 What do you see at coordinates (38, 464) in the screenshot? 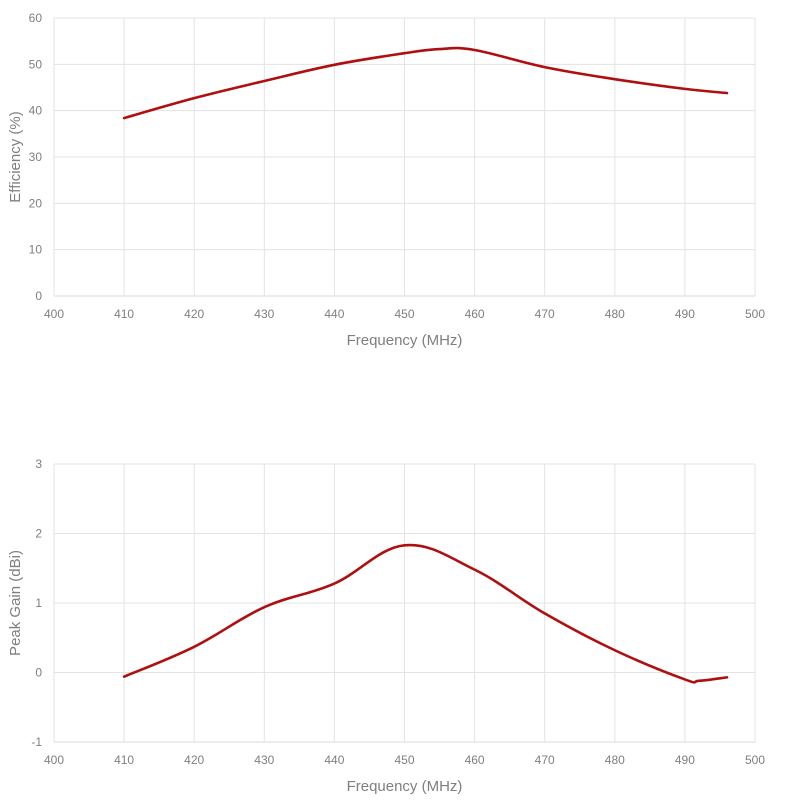
I see `y-tick-label: 3` at bounding box center [38, 464].